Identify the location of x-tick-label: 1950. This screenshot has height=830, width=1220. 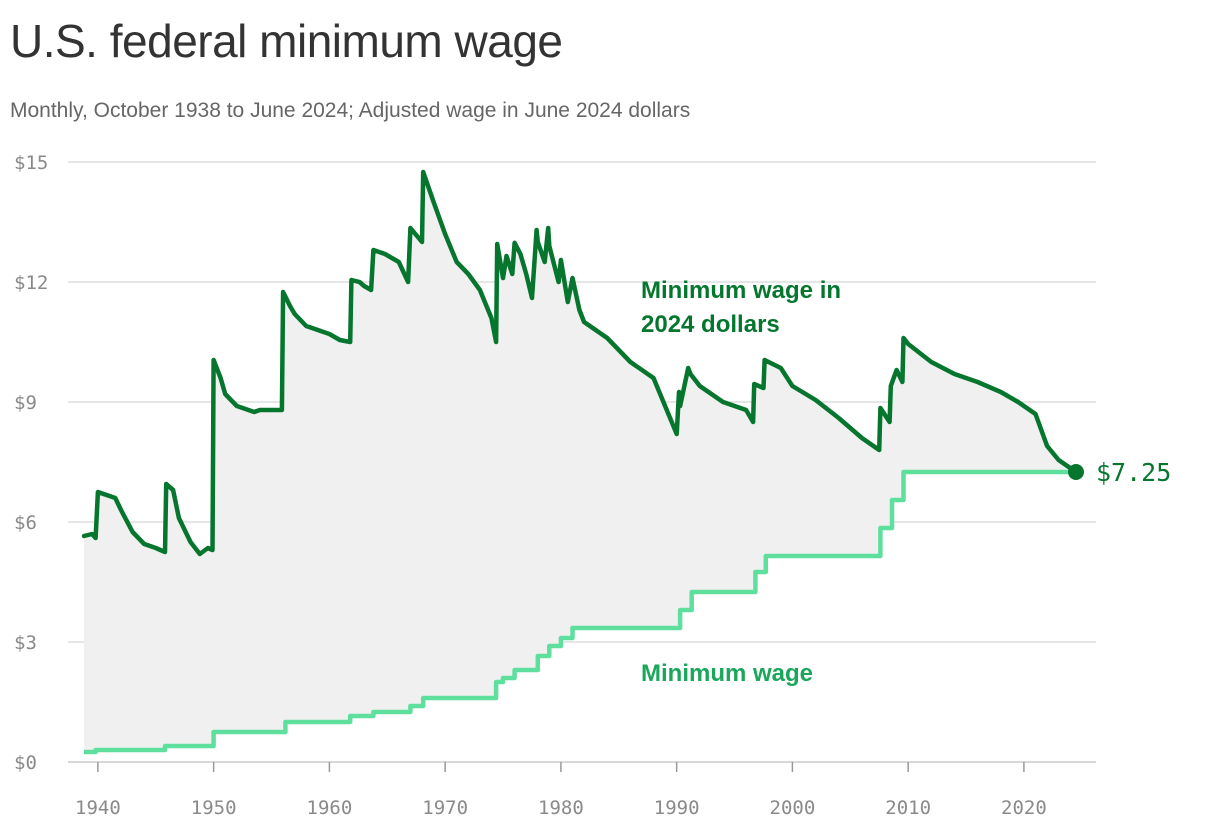
(214, 808).